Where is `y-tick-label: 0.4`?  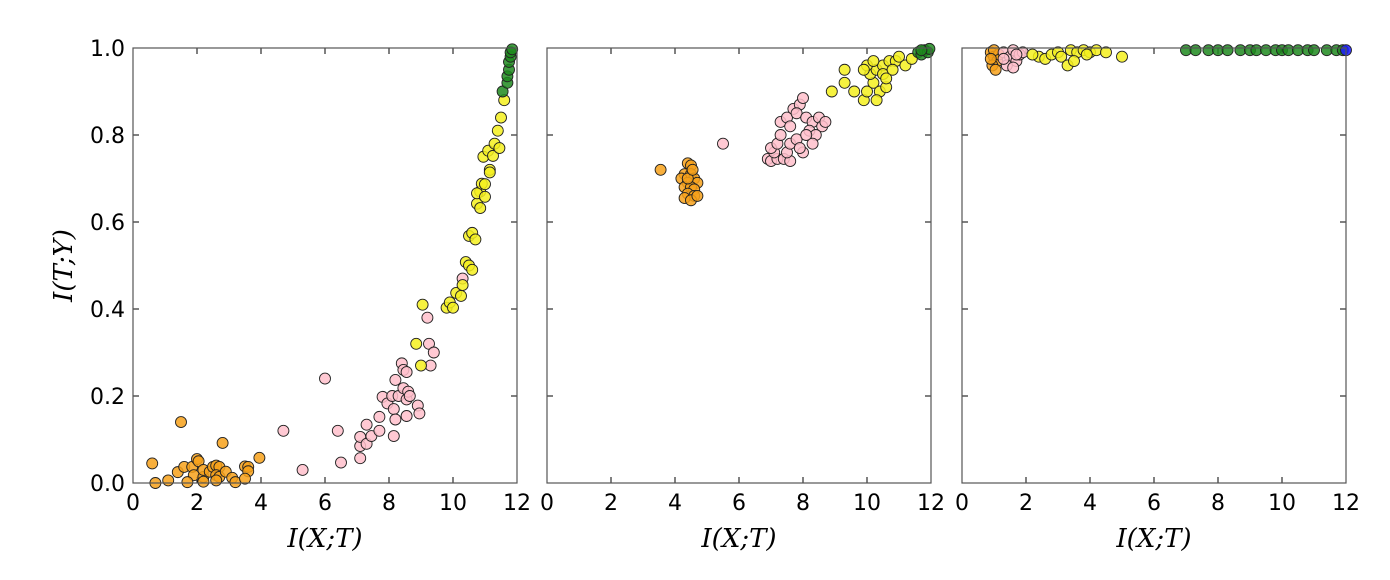 y-tick-label: 0.4 is located at coordinates (107, 310).